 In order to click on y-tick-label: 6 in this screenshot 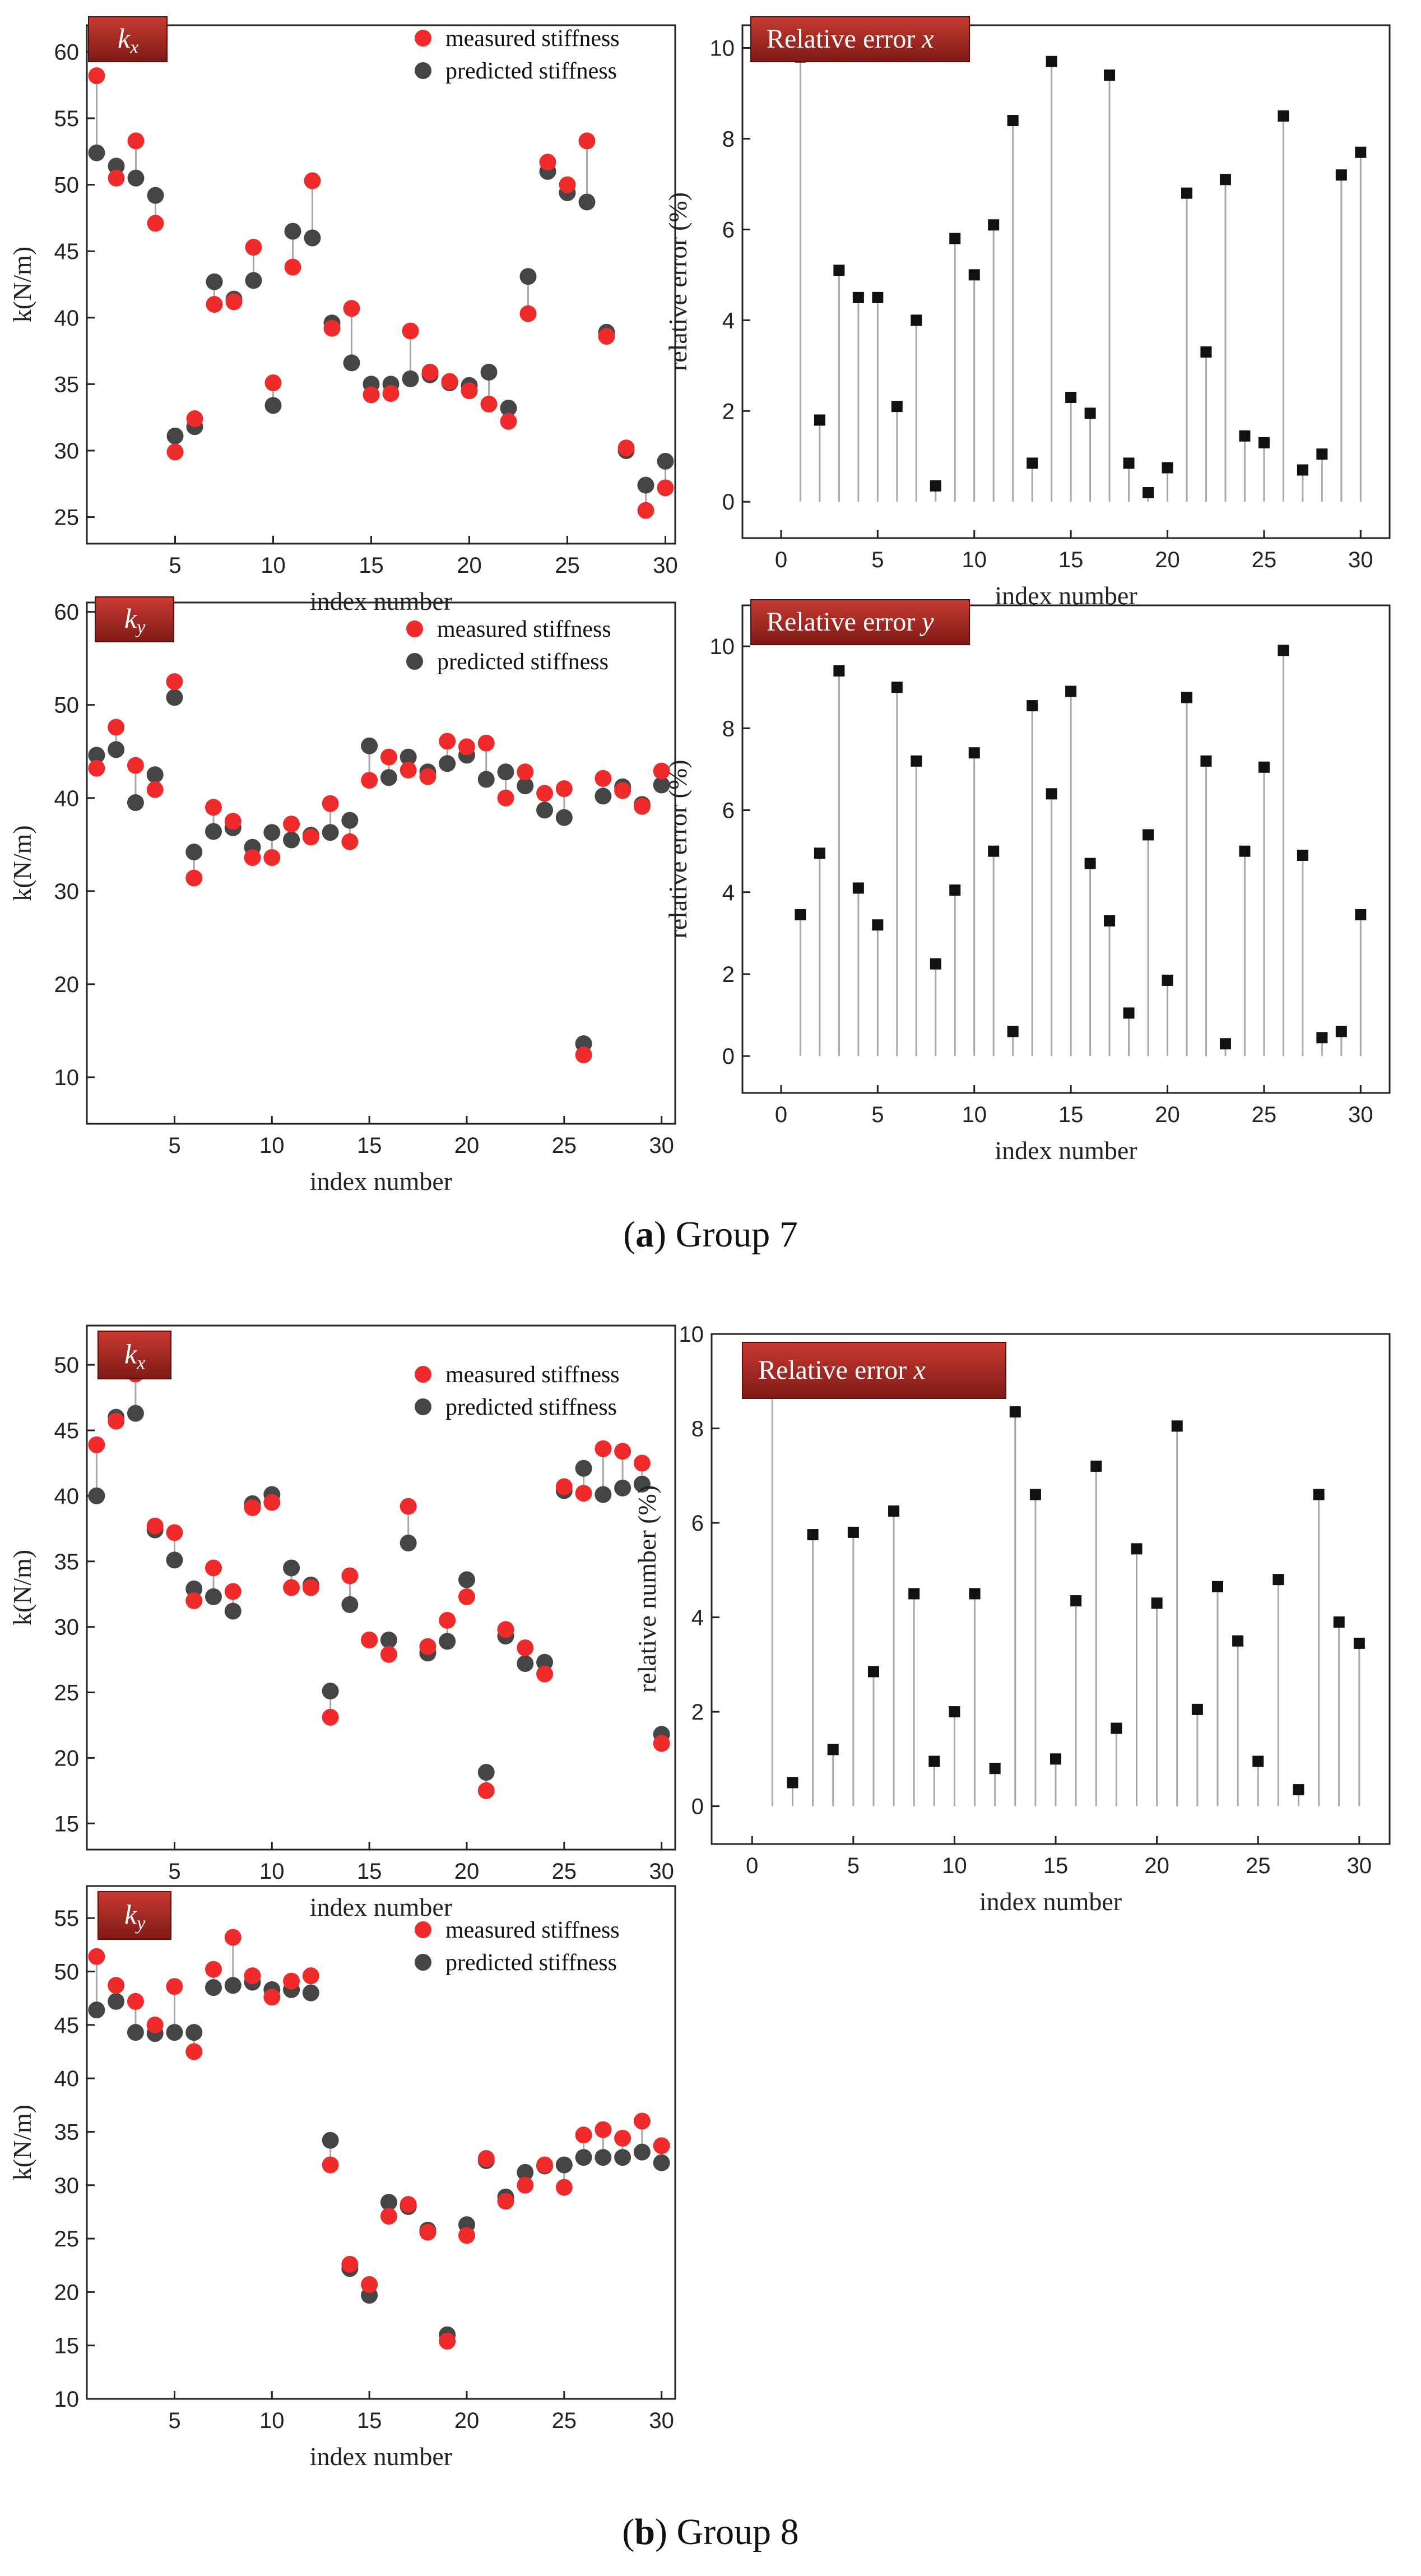, I will do `click(728, 811)`.